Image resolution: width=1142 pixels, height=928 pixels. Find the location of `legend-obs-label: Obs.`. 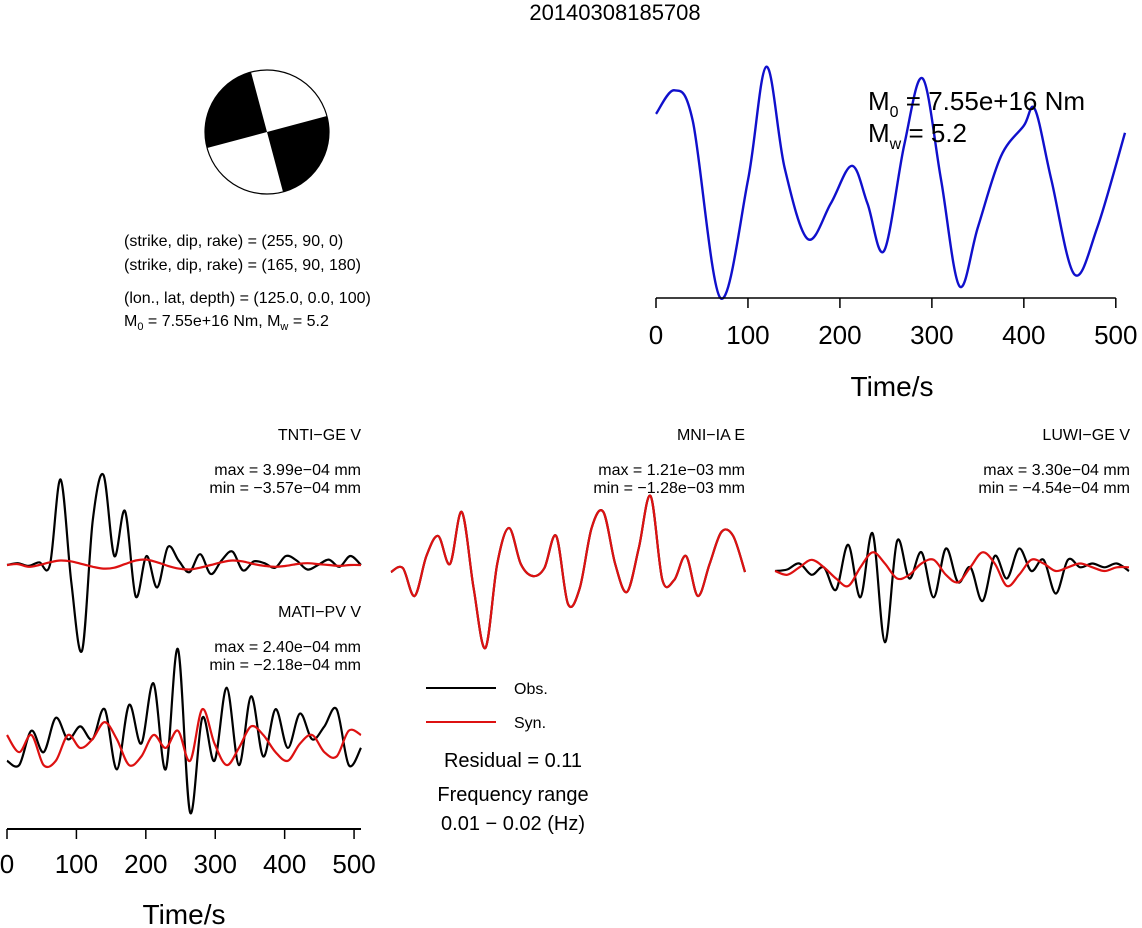

legend-obs-label: Obs. is located at coordinates (531, 689).